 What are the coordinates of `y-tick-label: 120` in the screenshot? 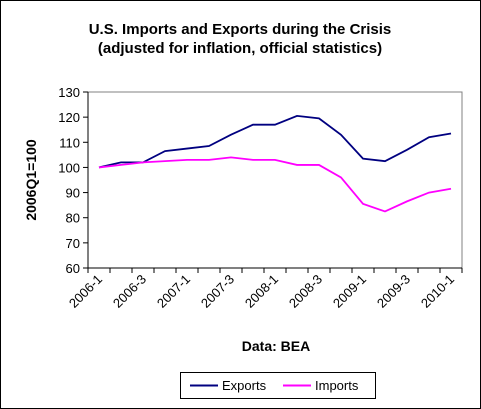 It's located at (69, 117).